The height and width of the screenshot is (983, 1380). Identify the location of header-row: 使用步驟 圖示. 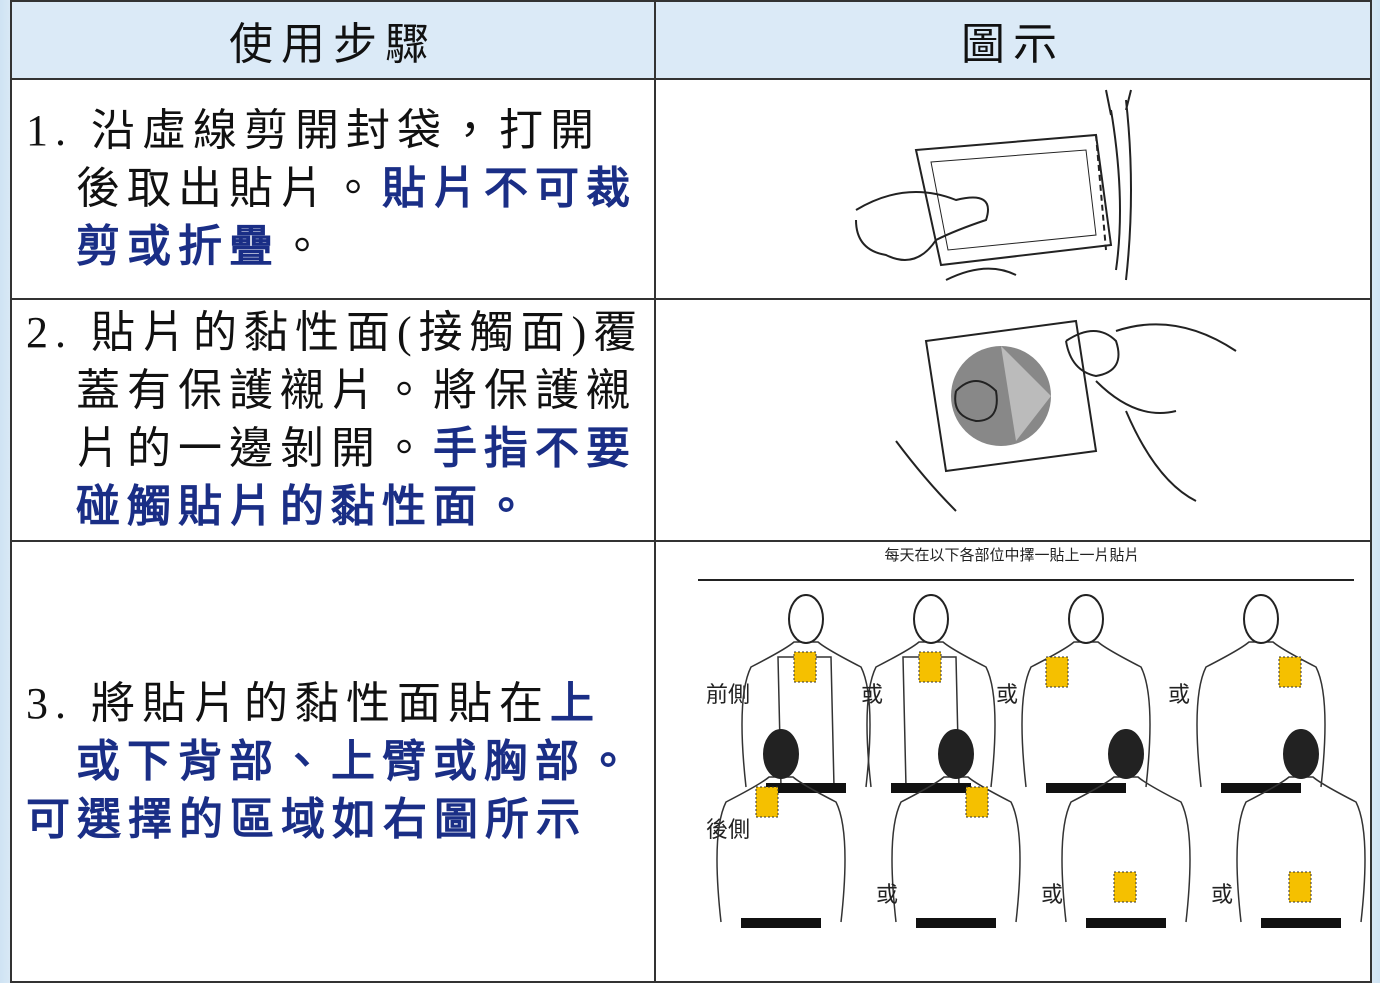
(691, 40).